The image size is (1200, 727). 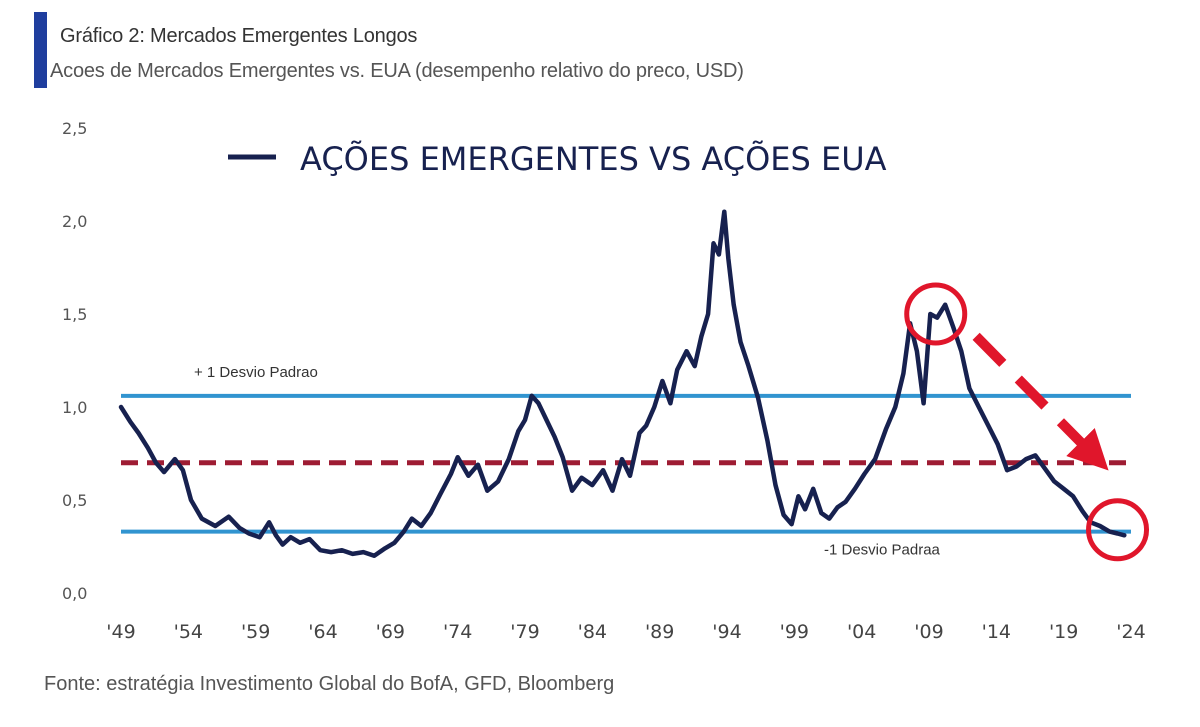 I want to click on x-tick-label: '99, so click(x=794, y=632).